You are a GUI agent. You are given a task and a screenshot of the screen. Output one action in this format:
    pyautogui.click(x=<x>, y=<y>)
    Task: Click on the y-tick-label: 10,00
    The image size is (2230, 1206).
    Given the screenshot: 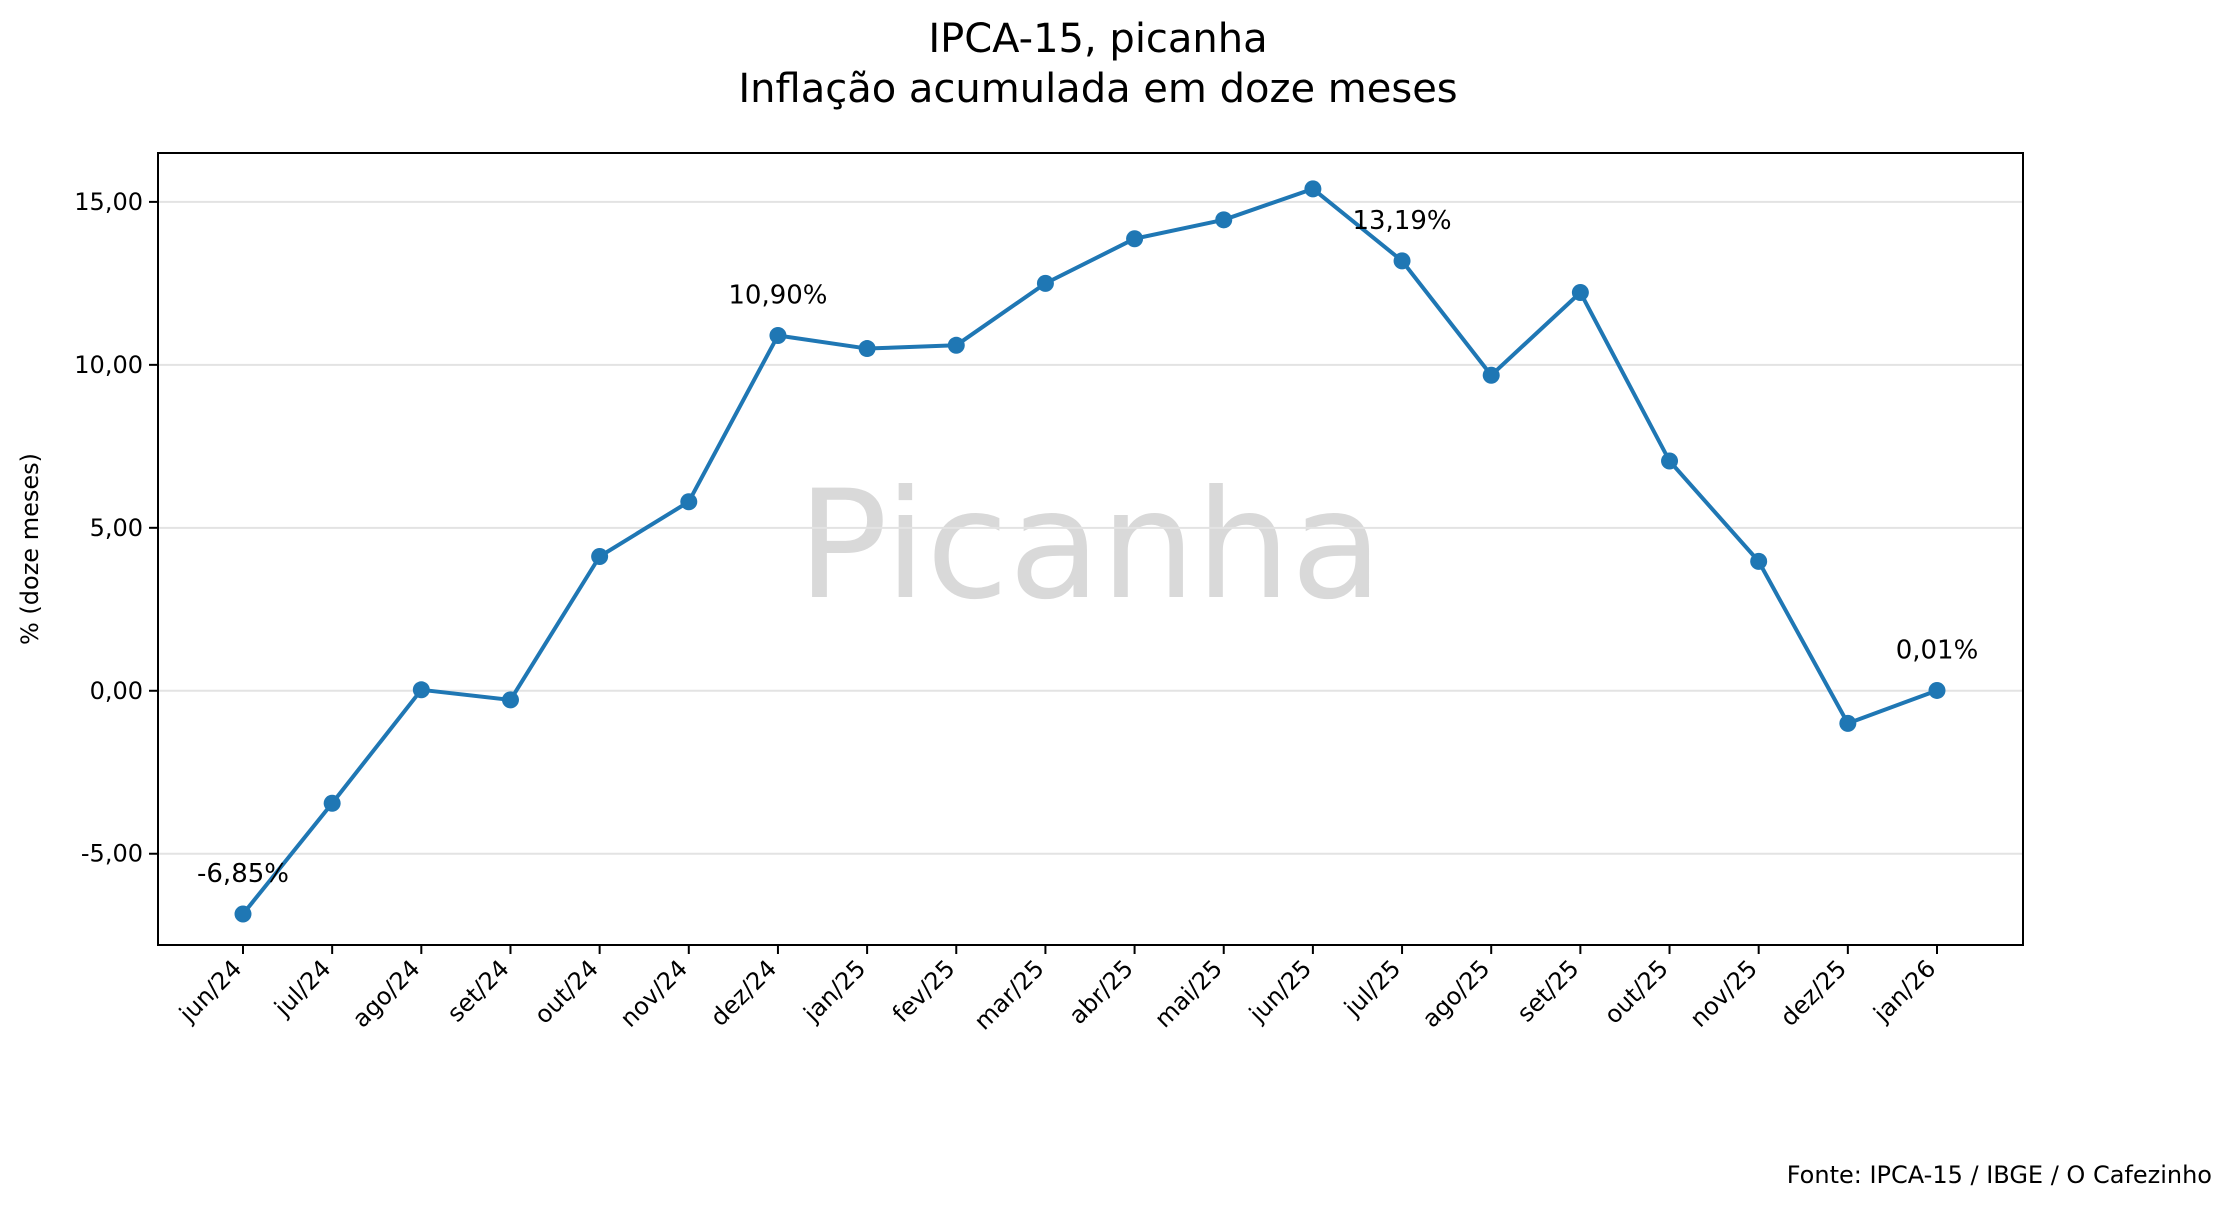 What is the action you would take?
    pyautogui.click(x=108, y=365)
    